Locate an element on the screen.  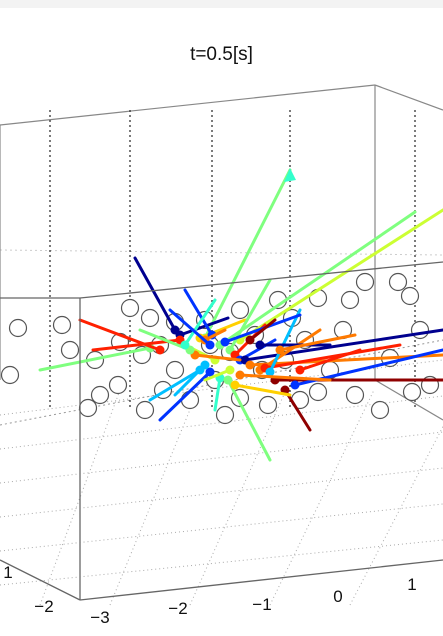
x-tick-label: −3 is located at coordinates (99, 617).